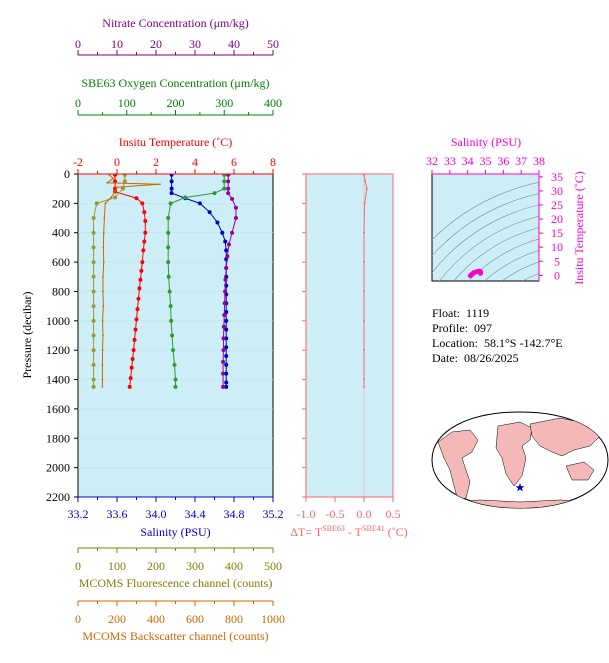 The image size is (609, 663). I want to click on ts-y-tick-label: 10, so click(557, 247).